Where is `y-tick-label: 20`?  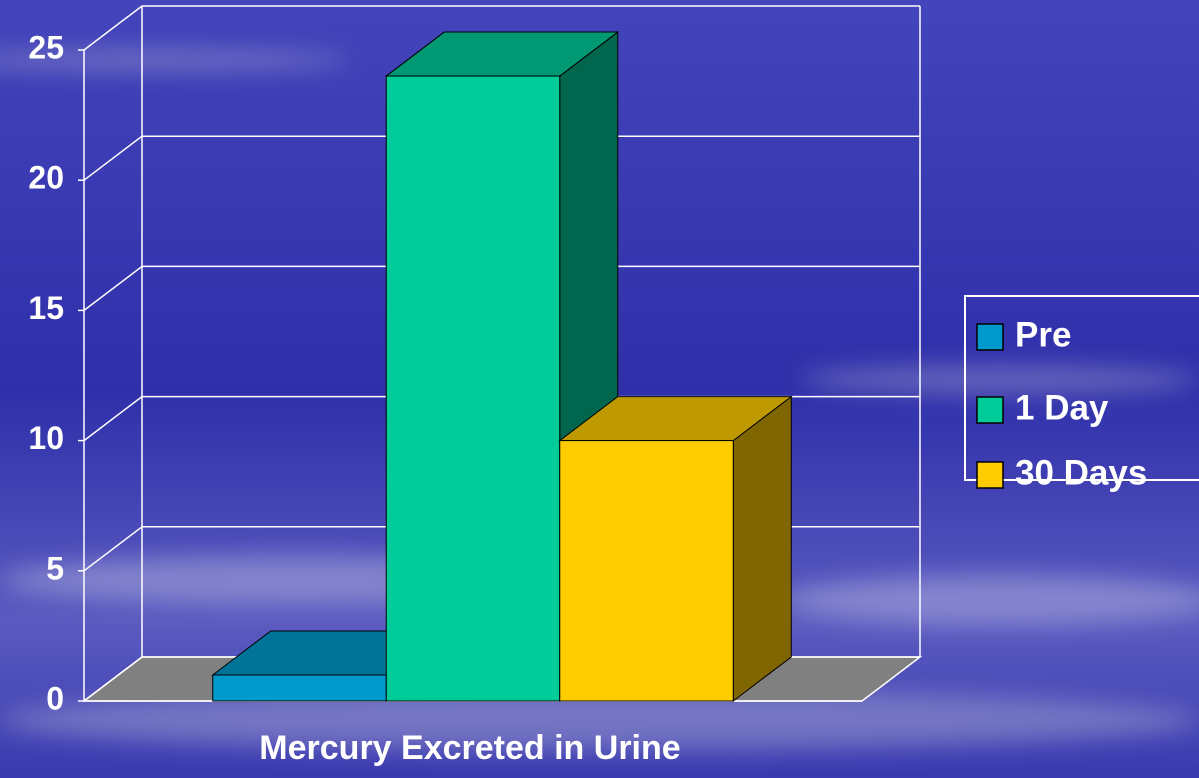 y-tick-label: 20 is located at coordinates (46, 178).